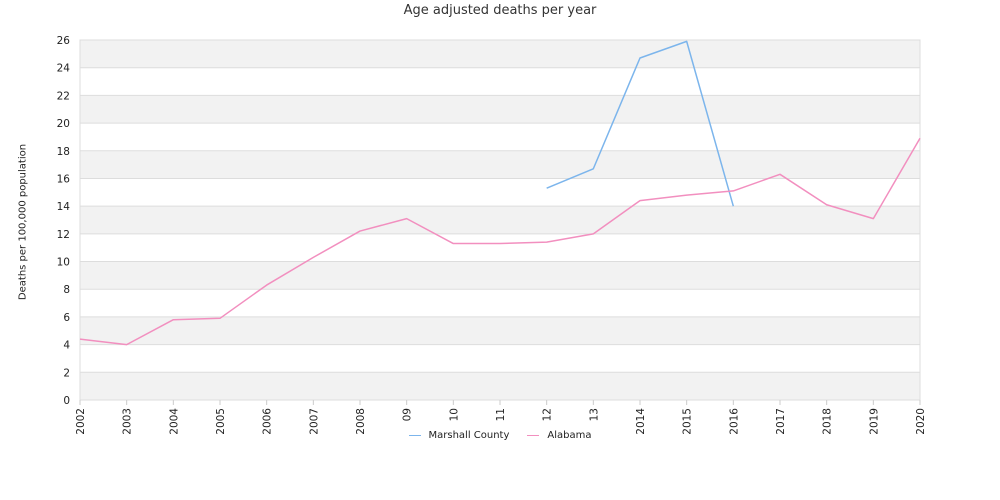 This screenshot has height=500, width=1000. Describe the element at coordinates (174, 421) in the screenshot. I see `x-tick-label: 2004` at that location.